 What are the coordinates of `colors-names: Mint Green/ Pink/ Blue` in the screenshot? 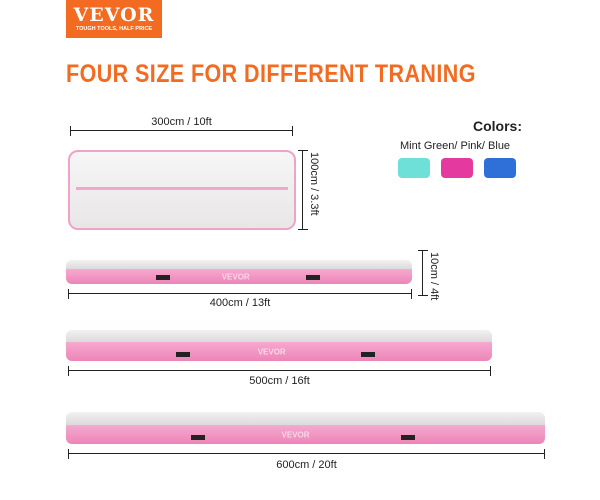 It's located at (455, 146).